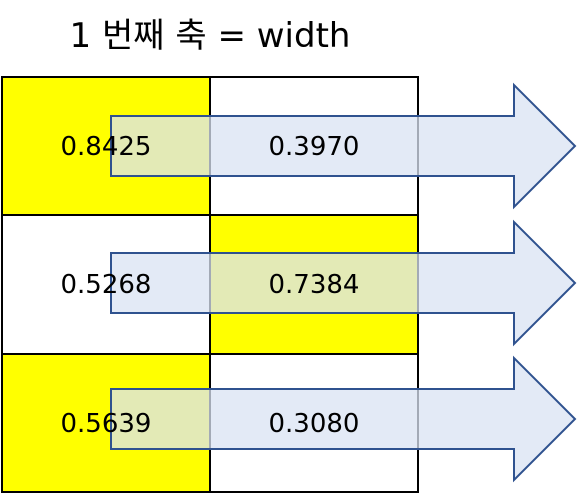 The image size is (577, 496). I want to click on cell-value-r2-c0: 0.5639, so click(106, 424).